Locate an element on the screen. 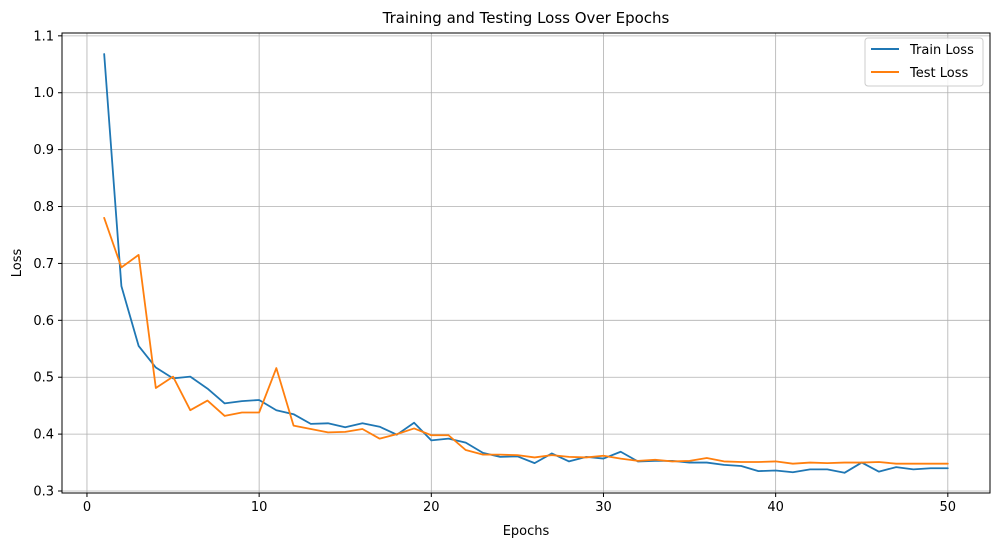 This screenshot has height=547, width=1001. chart-title: Training and Testing Loss Over Epochs is located at coordinates (526, 18).